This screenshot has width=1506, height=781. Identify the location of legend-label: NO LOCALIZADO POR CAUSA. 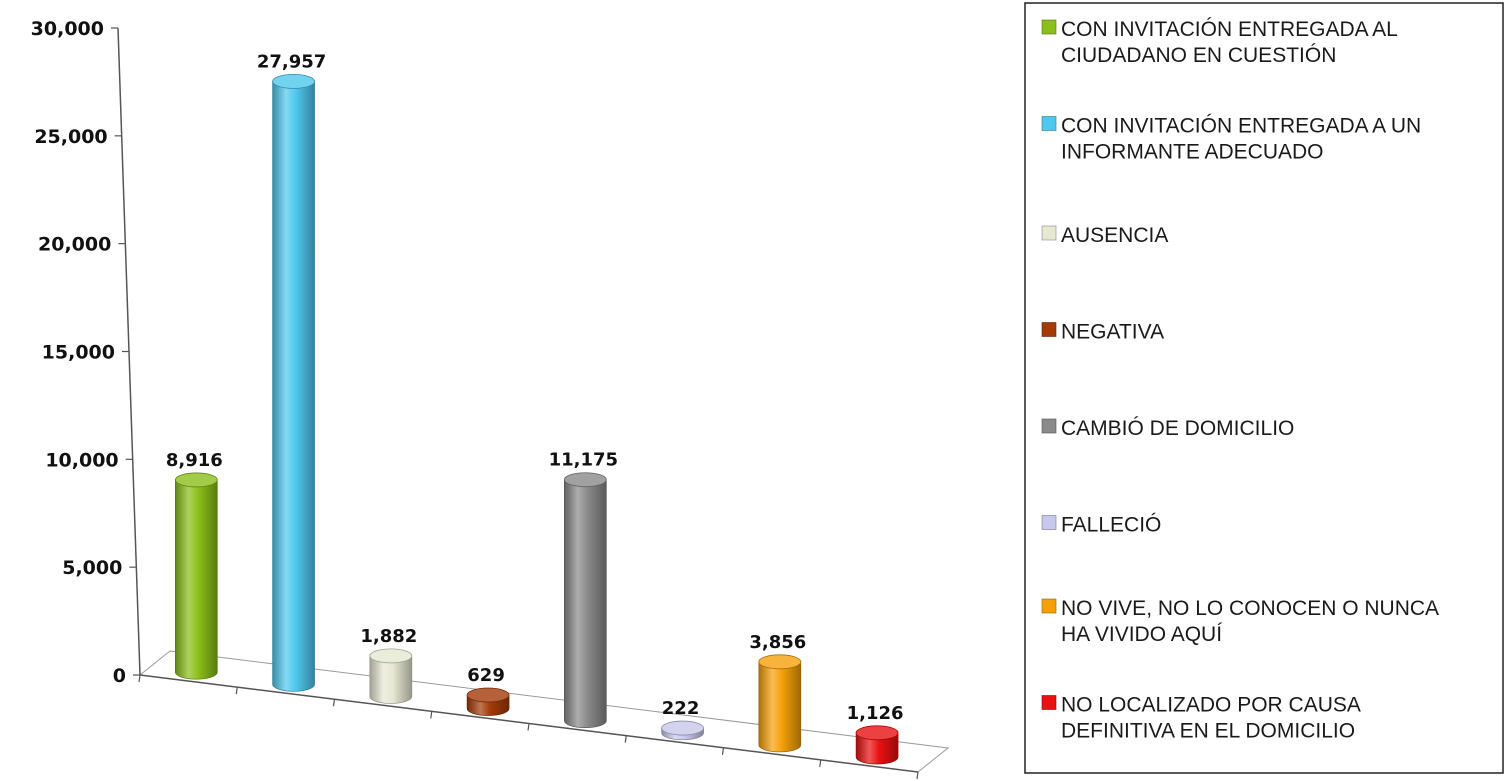
(1211, 705).